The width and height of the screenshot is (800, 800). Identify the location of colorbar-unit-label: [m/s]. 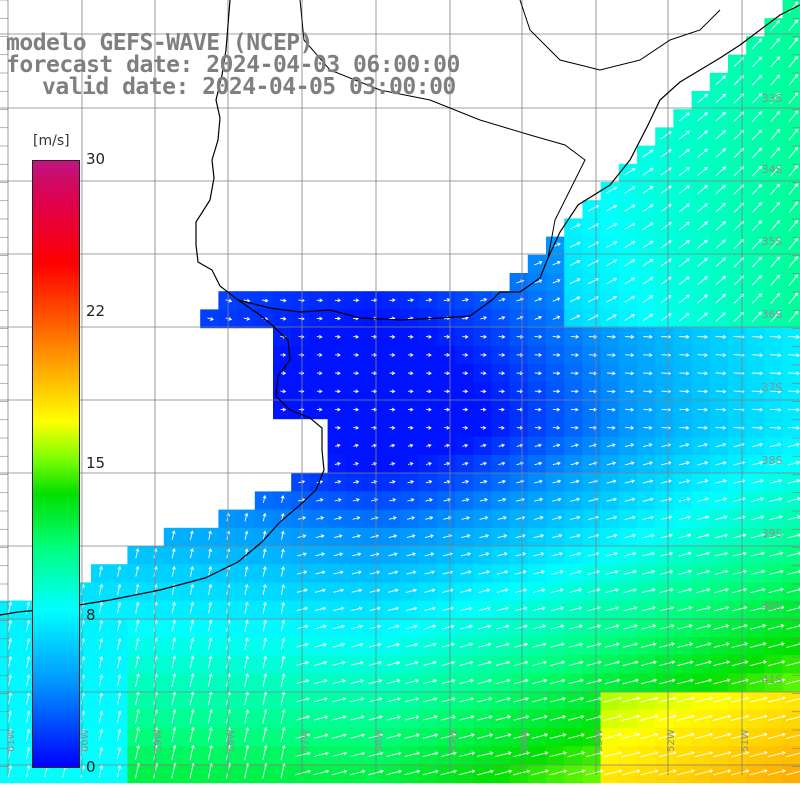
(51, 141).